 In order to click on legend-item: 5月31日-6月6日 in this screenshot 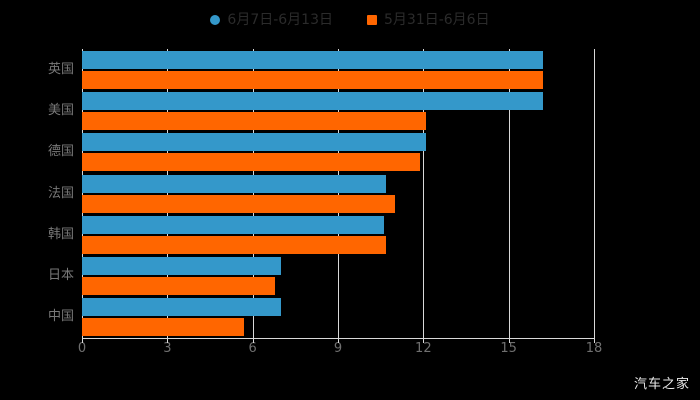, I will do `click(428, 20)`.